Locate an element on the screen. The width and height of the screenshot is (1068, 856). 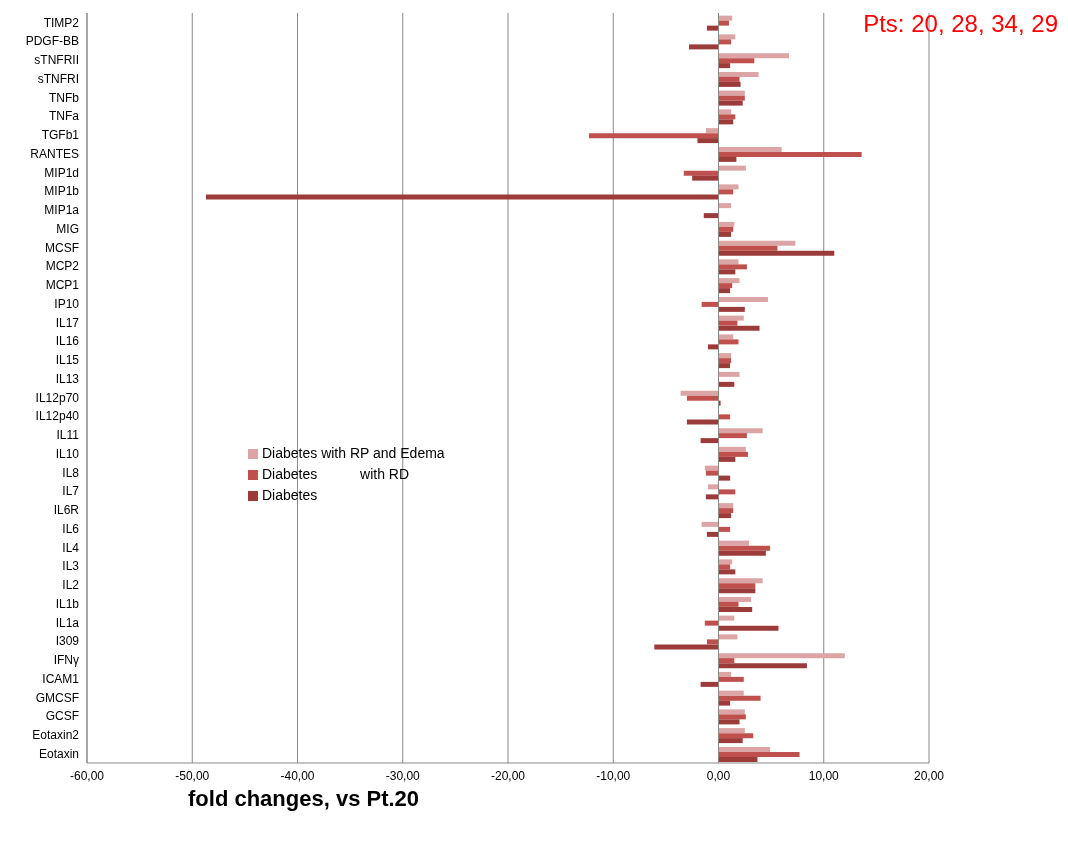
y-tick-label: IL3 is located at coordinates (71, 566).